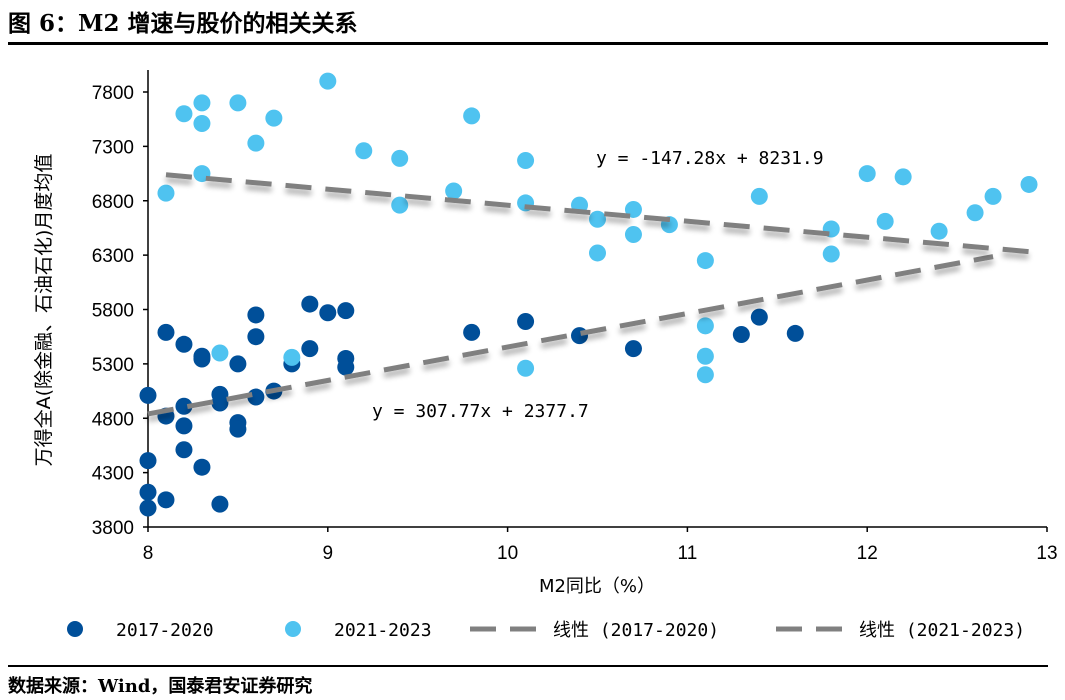 The height and width of the screenshot is (700, 1065). I want to click on x-tick-label: 8, so click(148, 553).